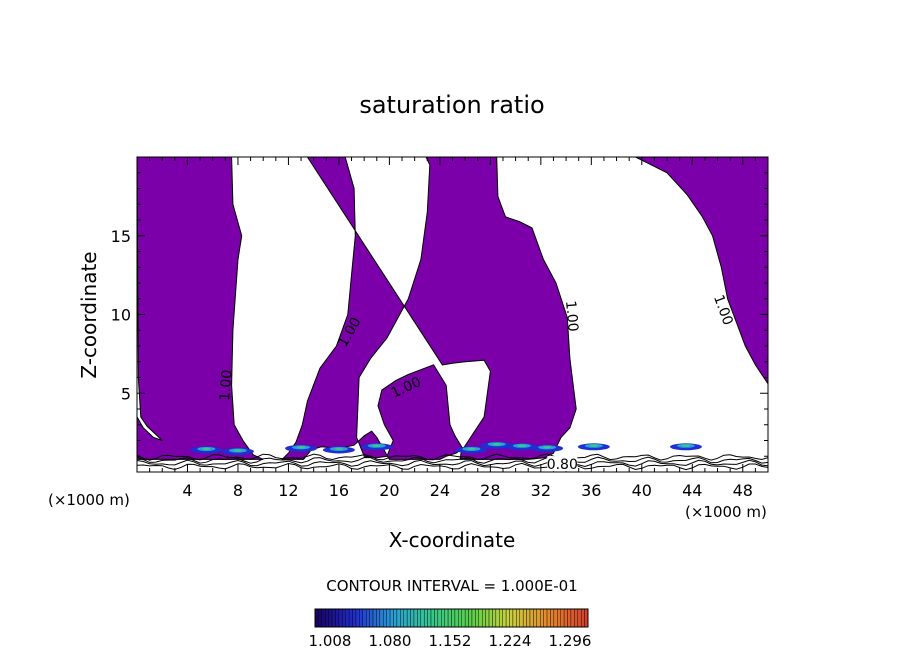 This screenshot has height=654, width=904. I want to click on colorbar-label-1: 1.080, so click(390, 641).